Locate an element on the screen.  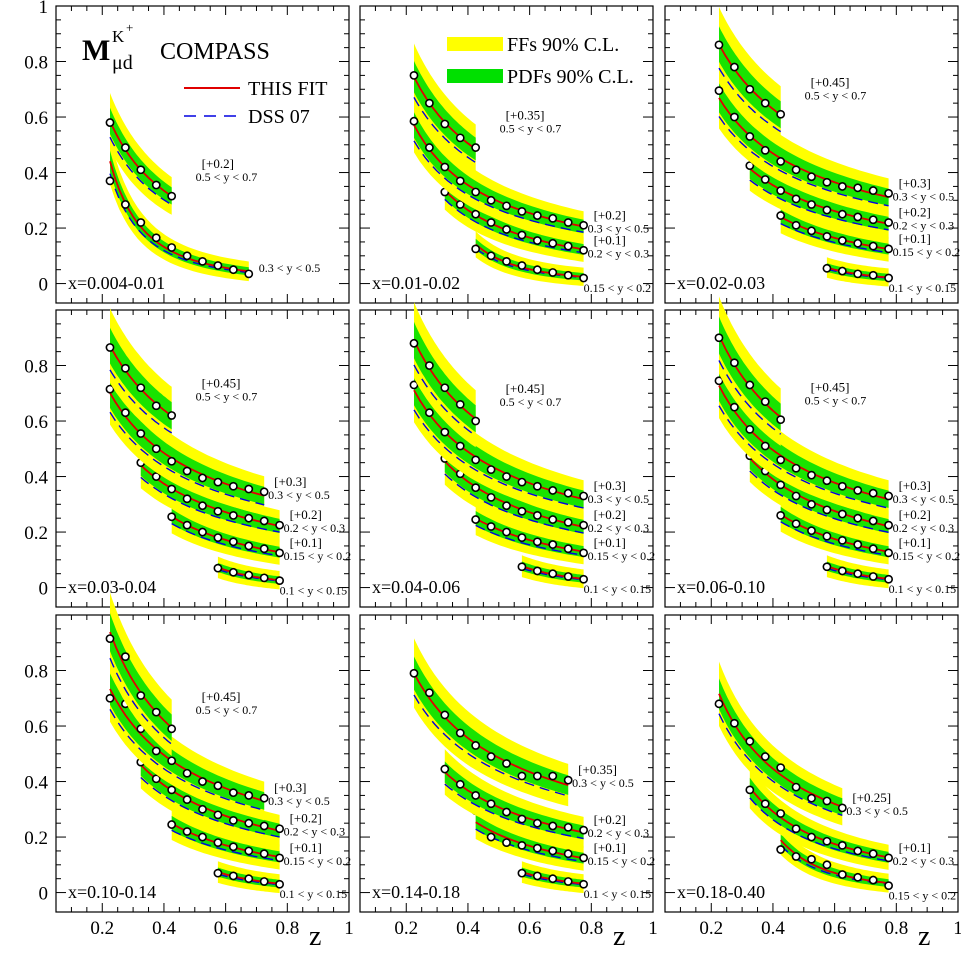
y-range-label: 0.2 < y < 0.3 is located at coordinates (924, 226).